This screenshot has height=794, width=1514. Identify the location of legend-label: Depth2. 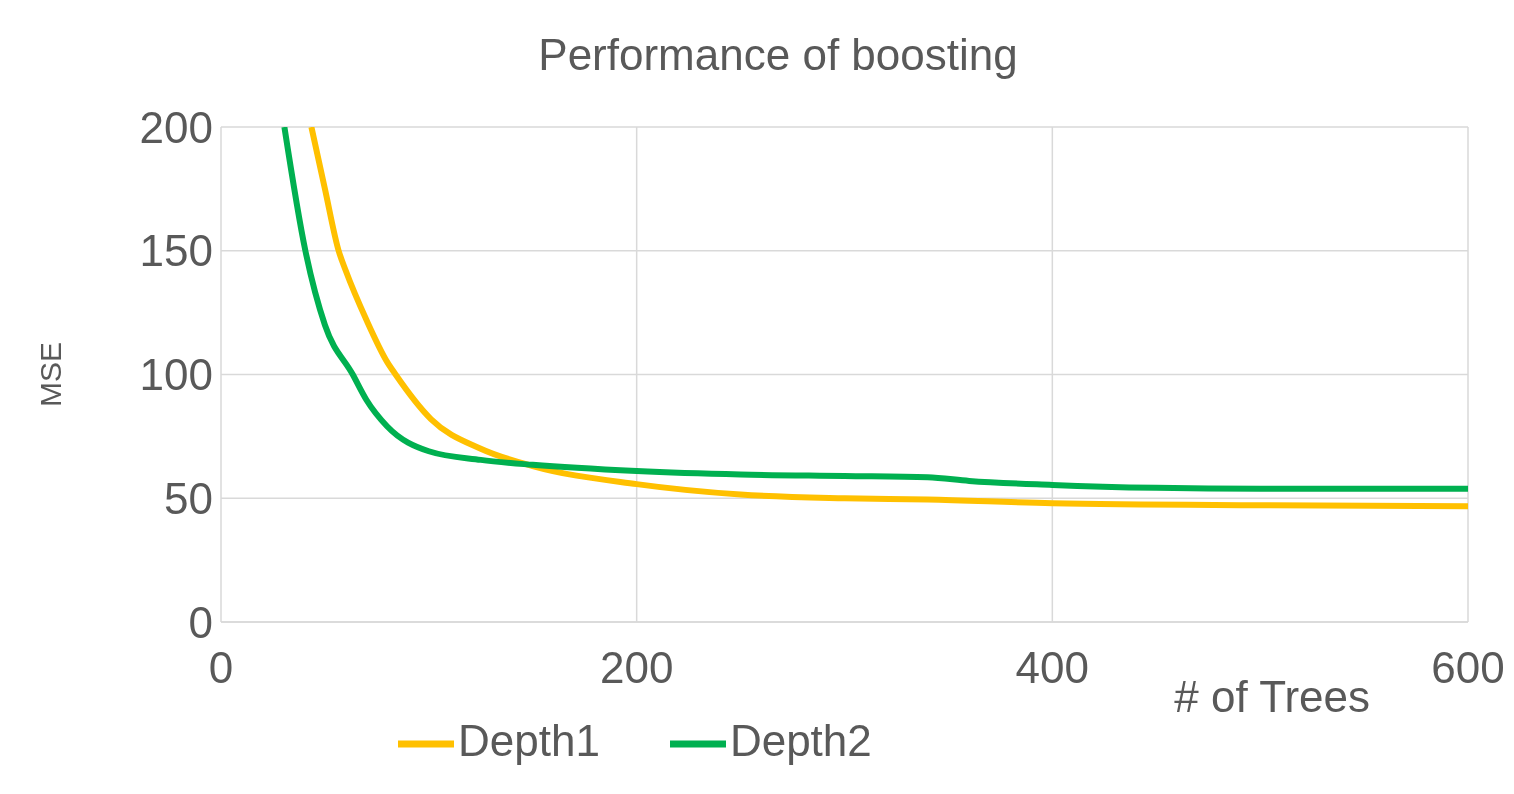
(800, 740).